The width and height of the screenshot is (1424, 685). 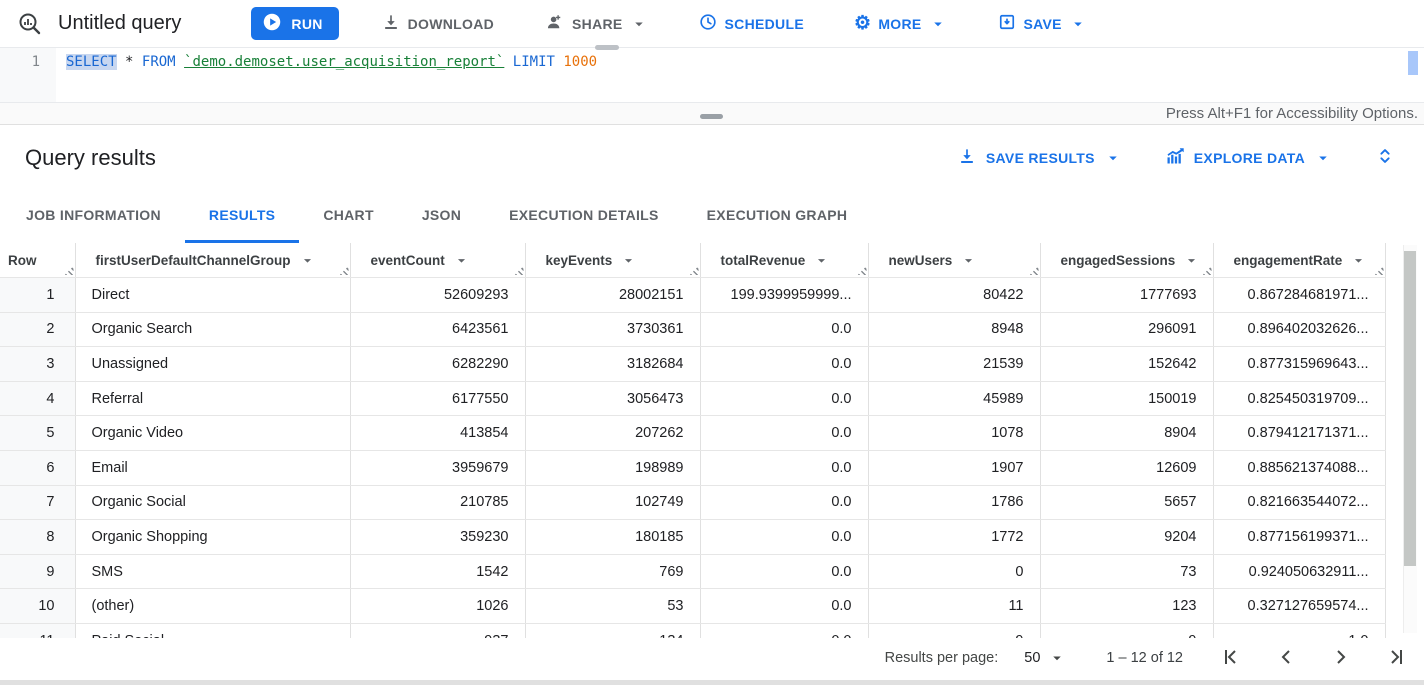 What do you see at coordinates (584, 215) in the screenshot?
I see `tab-execution-details: EXECUTION DETAILS` at bounding box center [584, 215].